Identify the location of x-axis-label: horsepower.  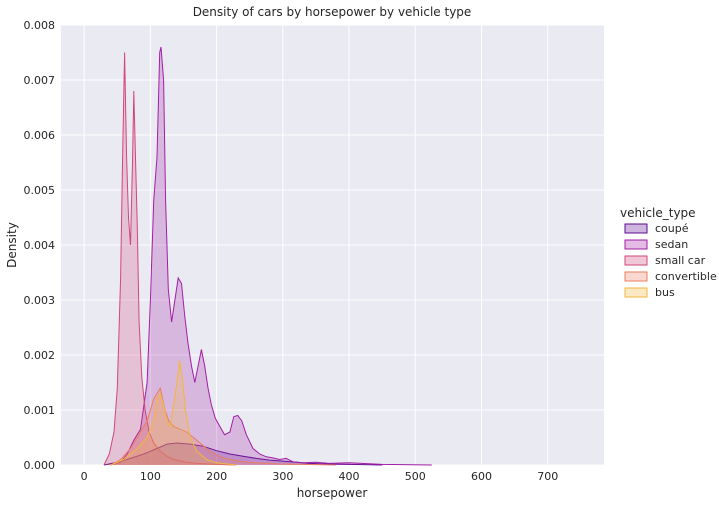
(332, 493).